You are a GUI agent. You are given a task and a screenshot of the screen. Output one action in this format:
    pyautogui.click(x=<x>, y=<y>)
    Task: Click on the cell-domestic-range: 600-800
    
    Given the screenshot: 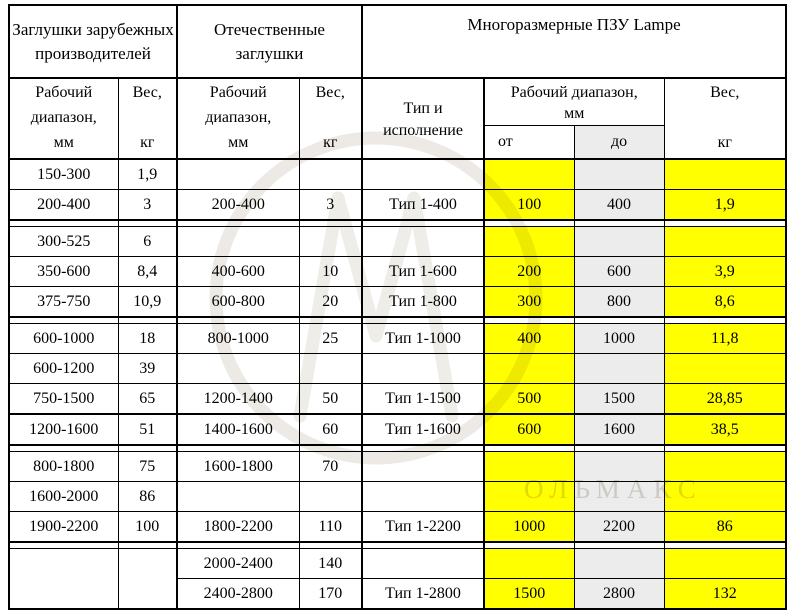 What is the action you would take?
    pyautogui.click(x=238, y=302)
    